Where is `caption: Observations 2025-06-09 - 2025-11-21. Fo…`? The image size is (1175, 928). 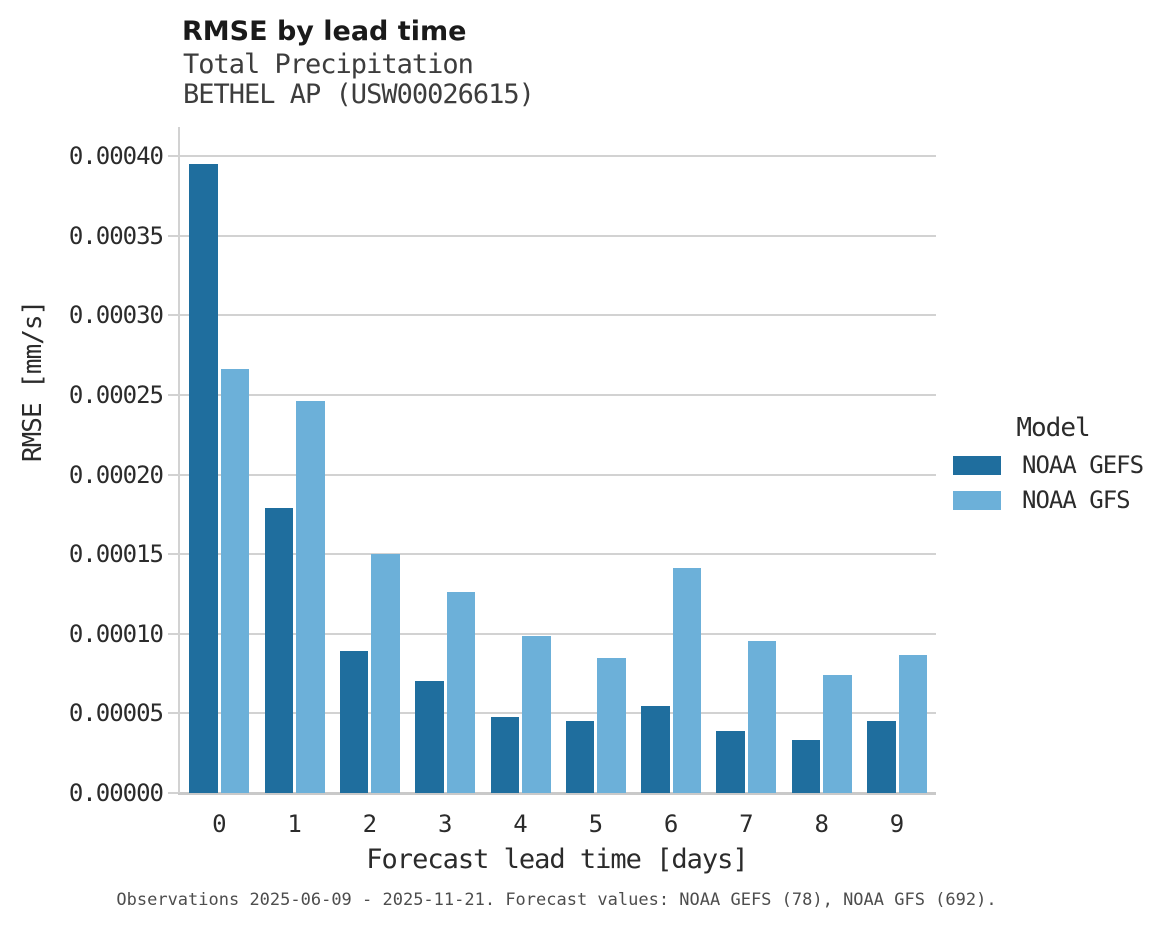
caption: Observations 2025-06-09 - 2025-11-21. Fo… is located at coordinates (556, 900).